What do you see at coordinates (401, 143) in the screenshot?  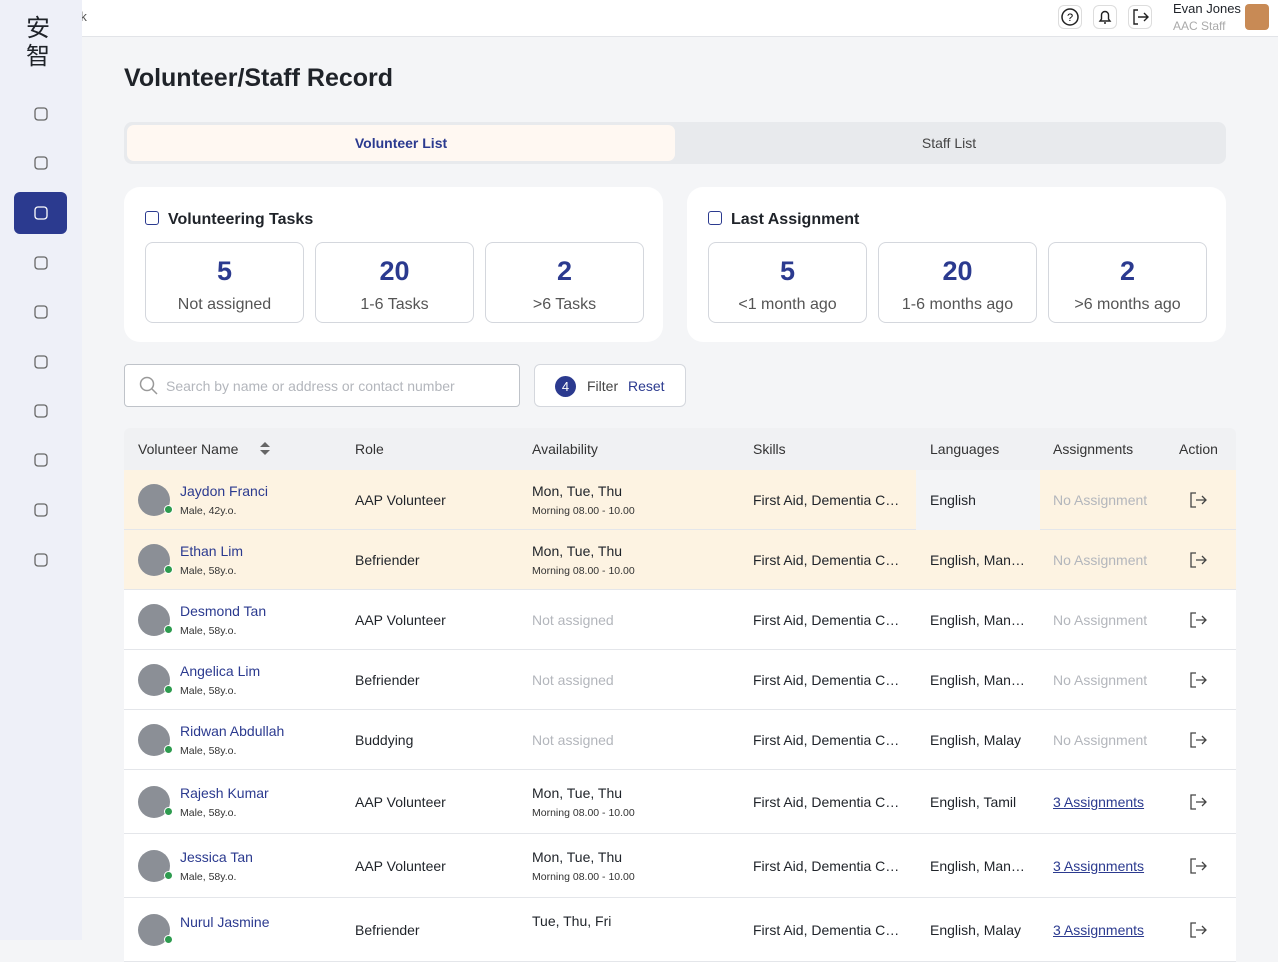 I see `tab-active: Volunteer List` at bounding box center [401, 143].